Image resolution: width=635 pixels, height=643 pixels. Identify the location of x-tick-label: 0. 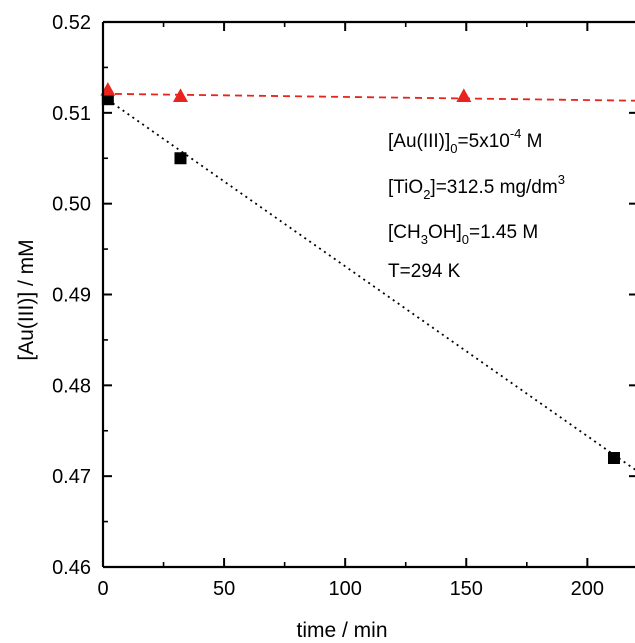
(102, 589).